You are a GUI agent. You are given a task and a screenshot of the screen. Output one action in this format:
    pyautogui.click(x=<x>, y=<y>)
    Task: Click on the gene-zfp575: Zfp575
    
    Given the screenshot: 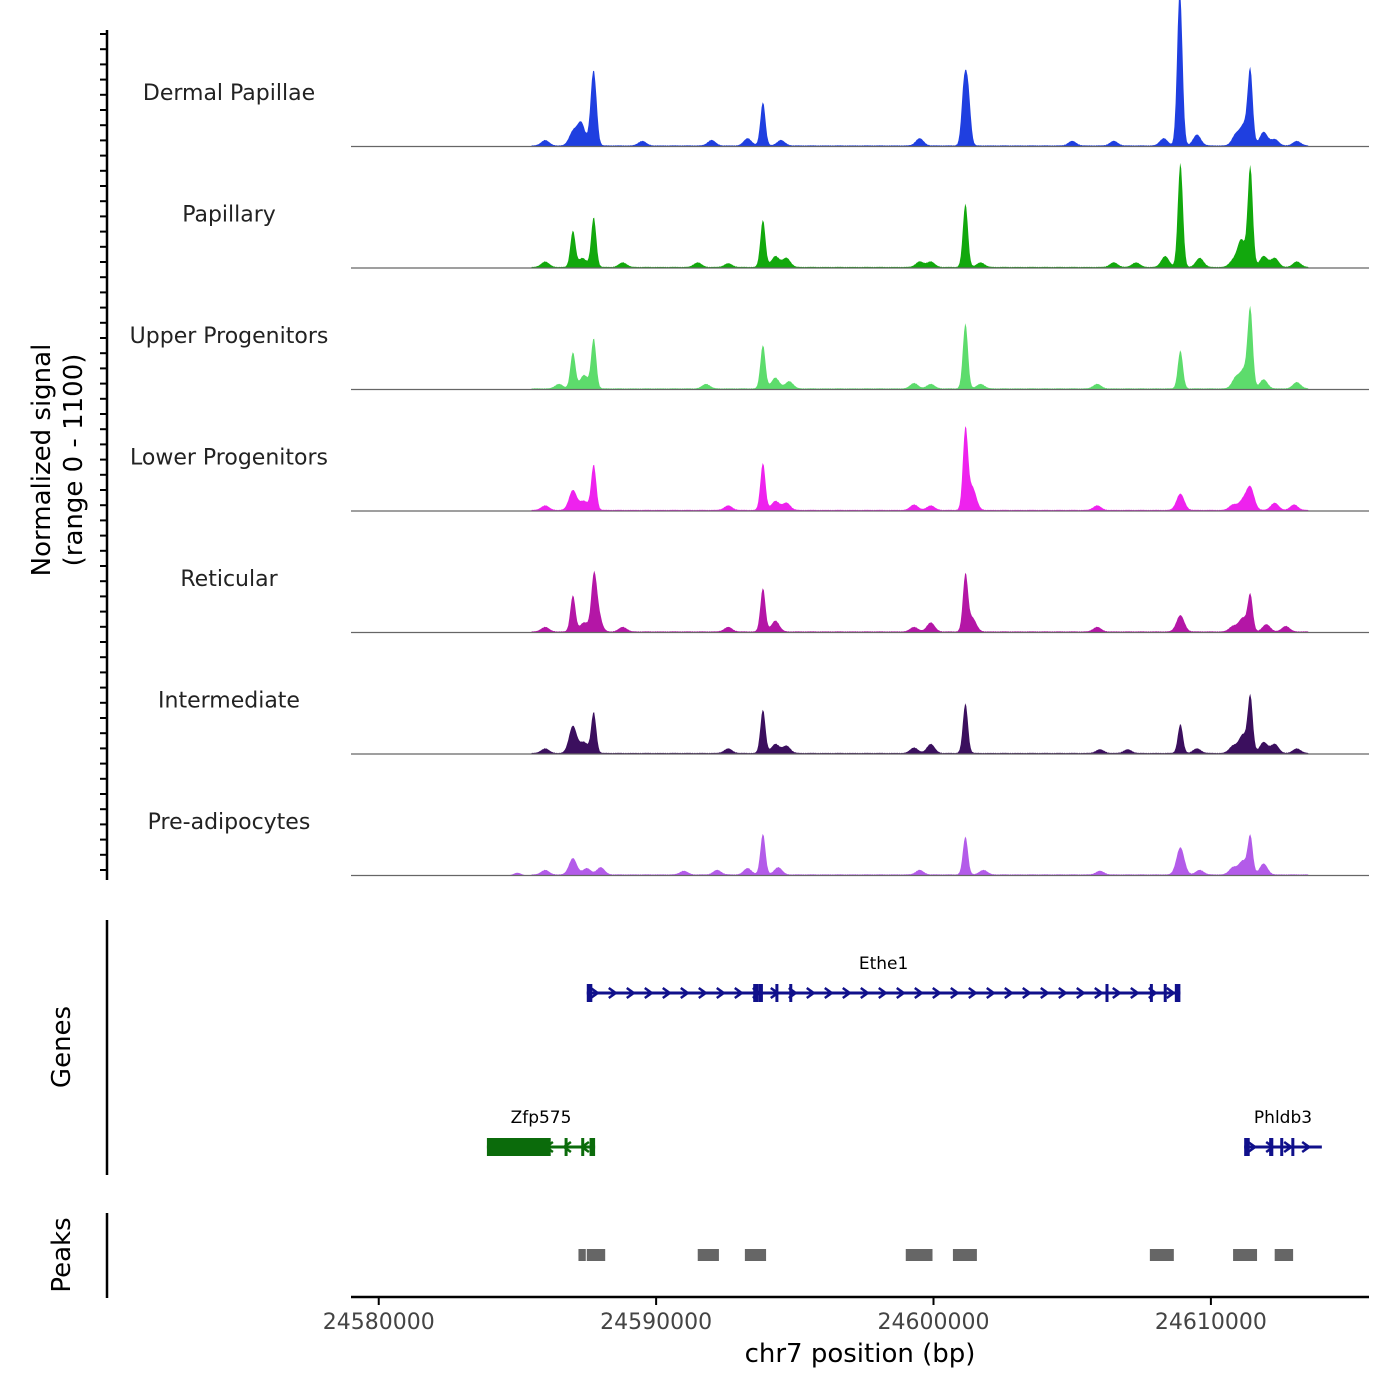 What is the action you would take?
    pyautogui.click(x=541, y=1132)
    